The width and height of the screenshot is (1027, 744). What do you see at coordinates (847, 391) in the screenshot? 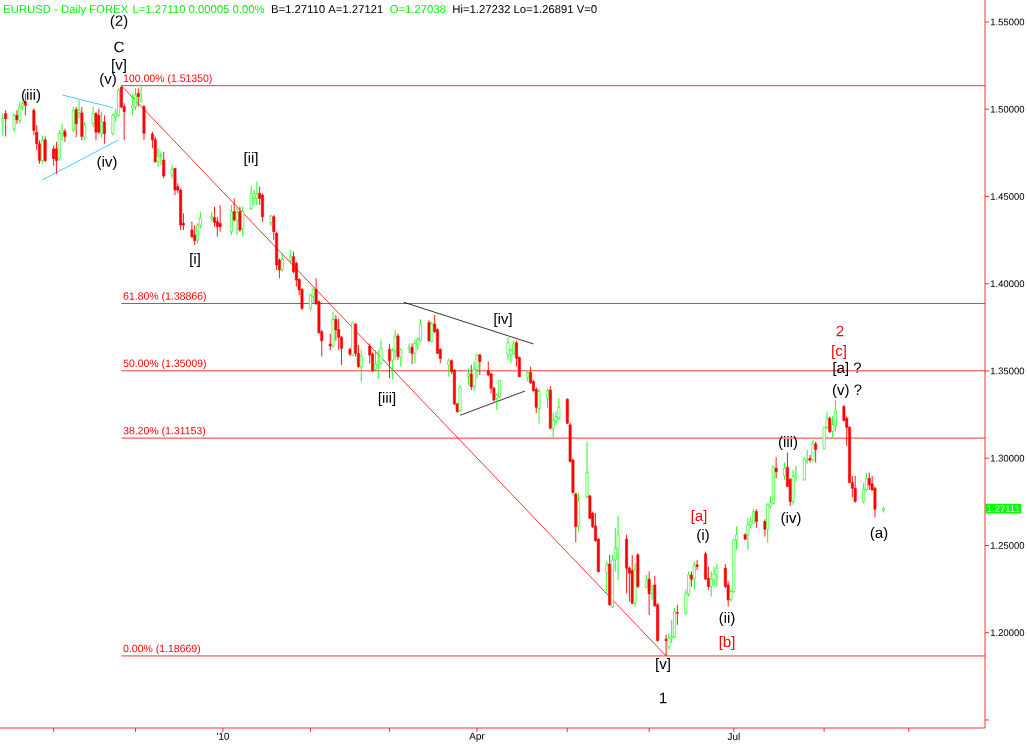
I see `annotation: (v) ?` at bounding box center [847, 391].